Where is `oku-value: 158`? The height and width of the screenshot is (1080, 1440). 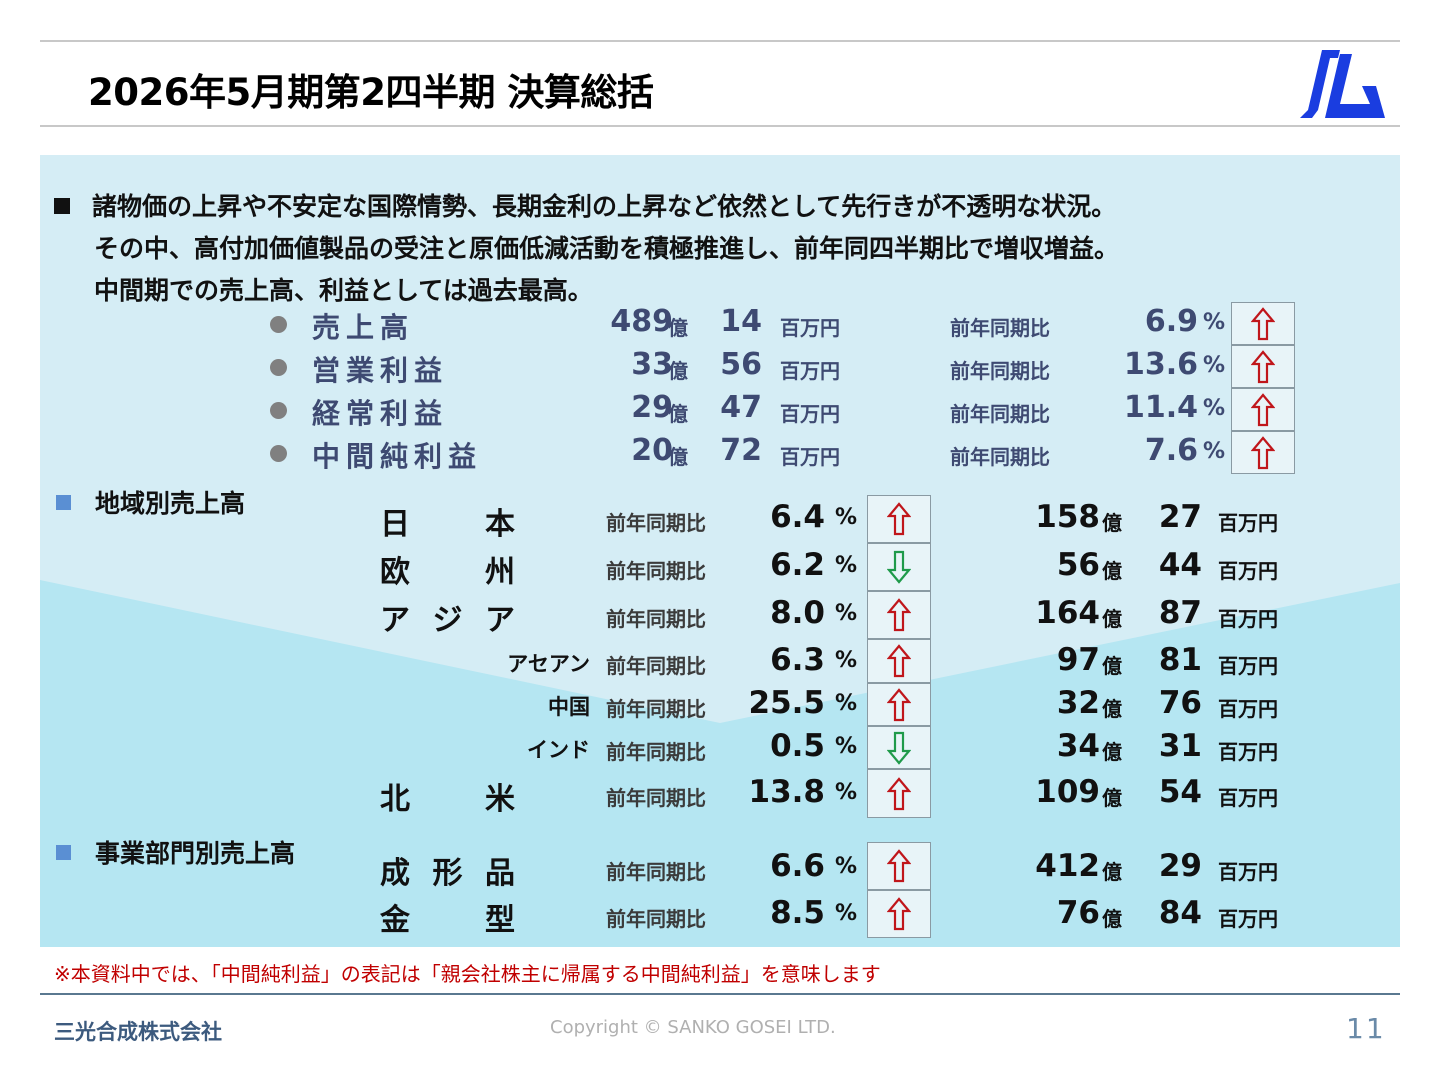
oku-value: 158 is located at coordinates (1067, 517).